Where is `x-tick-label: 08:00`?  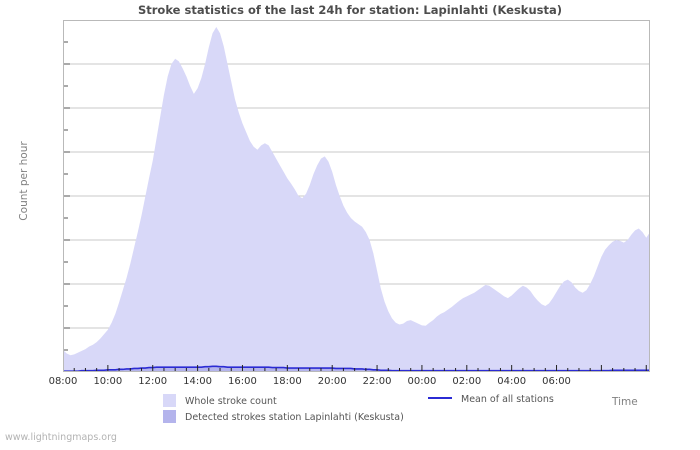
x-tick-label: 08:00 is located at coordinates (63, 381).